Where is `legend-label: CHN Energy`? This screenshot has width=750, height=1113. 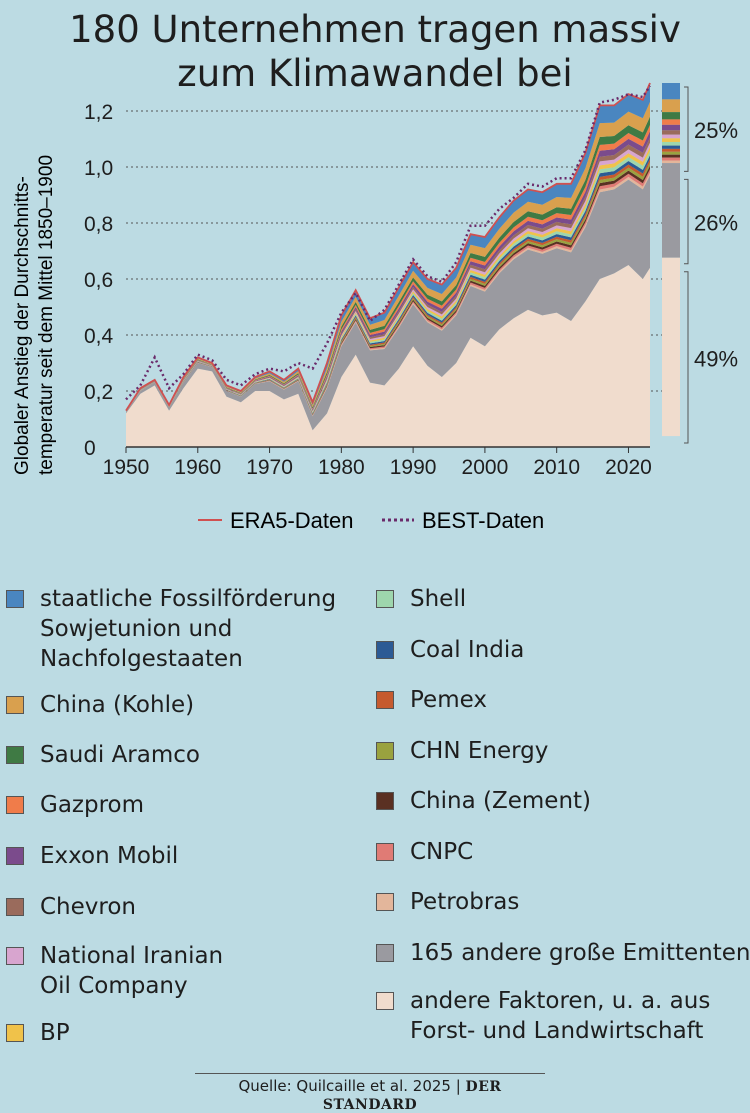 legend-label: CHN Energy is located at coordinates (479, 751).